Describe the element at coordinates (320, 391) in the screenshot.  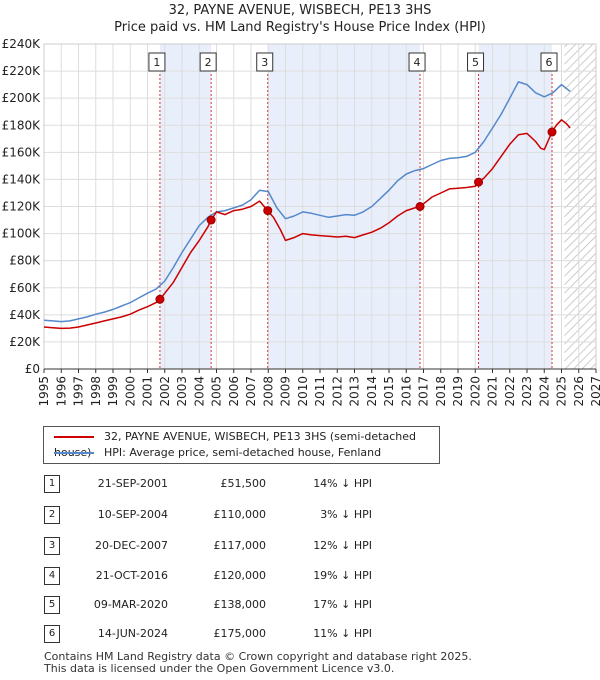
I see `x-tick-label: 2011` at that location.